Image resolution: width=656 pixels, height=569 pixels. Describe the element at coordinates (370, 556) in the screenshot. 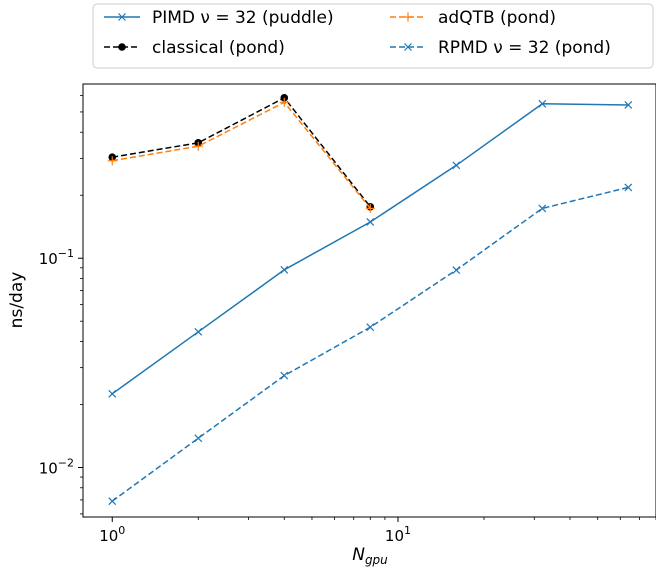

I see `x-axis-label: Ngpu` at that location.